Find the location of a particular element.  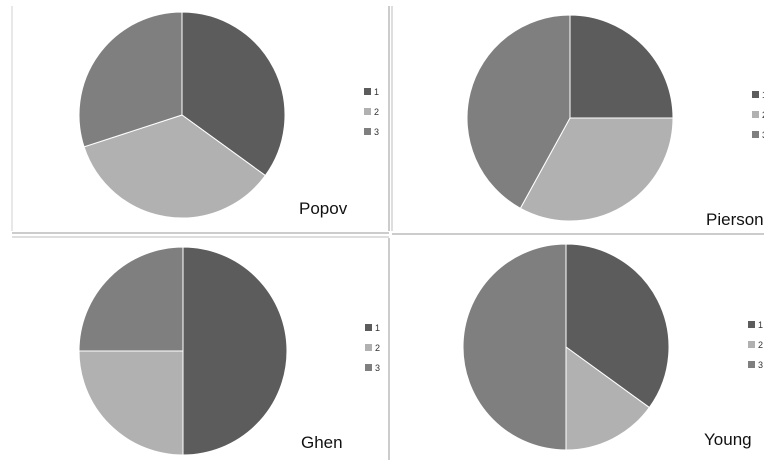

chart-title: Ghen is located at coordinates (322, 442).